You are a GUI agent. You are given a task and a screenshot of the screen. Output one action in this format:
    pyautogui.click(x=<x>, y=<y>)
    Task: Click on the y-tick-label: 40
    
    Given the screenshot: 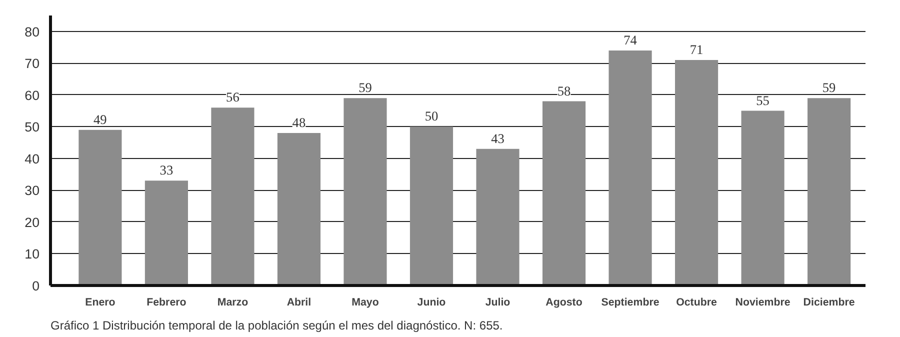 What is the action you would take?
    pyautogui.click(x=32, y=158)
    